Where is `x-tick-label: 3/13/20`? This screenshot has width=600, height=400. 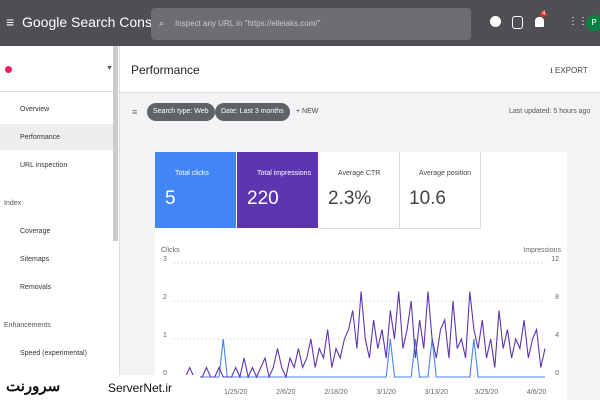
x-tick-label: 3/13/20 is located at coordinates (436, 392).